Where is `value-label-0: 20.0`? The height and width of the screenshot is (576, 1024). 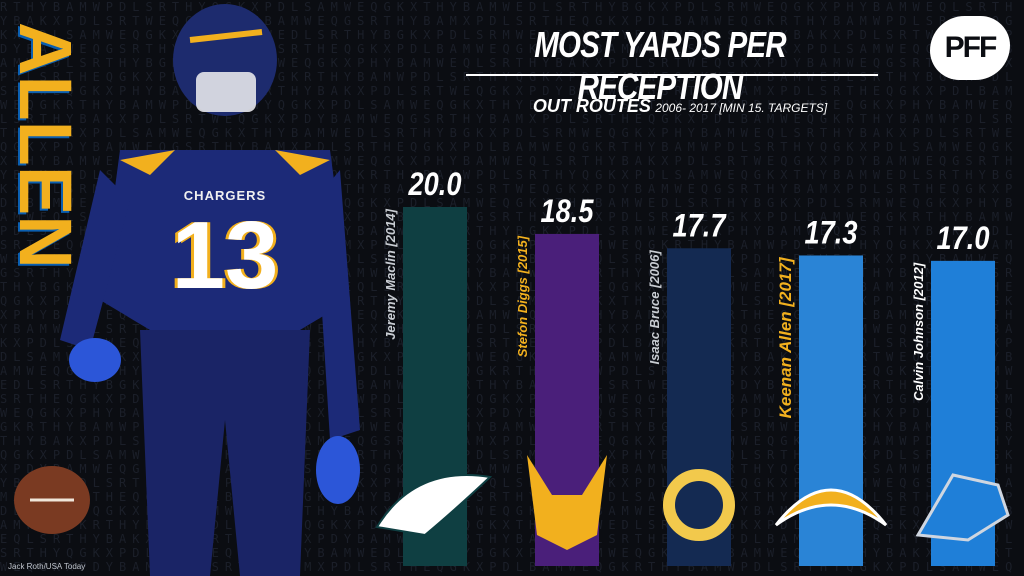
value-label-0: 20.0 is located at coordinates (435, 185).